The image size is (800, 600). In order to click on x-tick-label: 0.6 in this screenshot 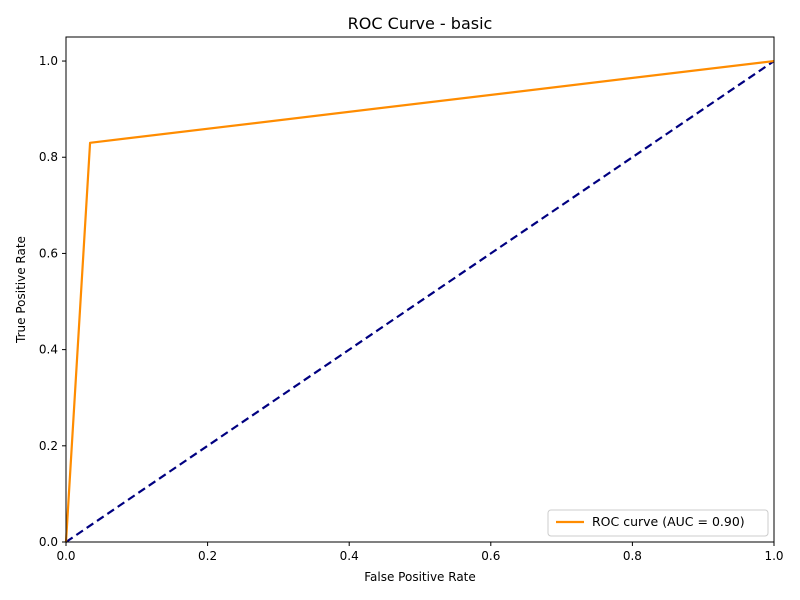, I will do `click(490, 556)`.